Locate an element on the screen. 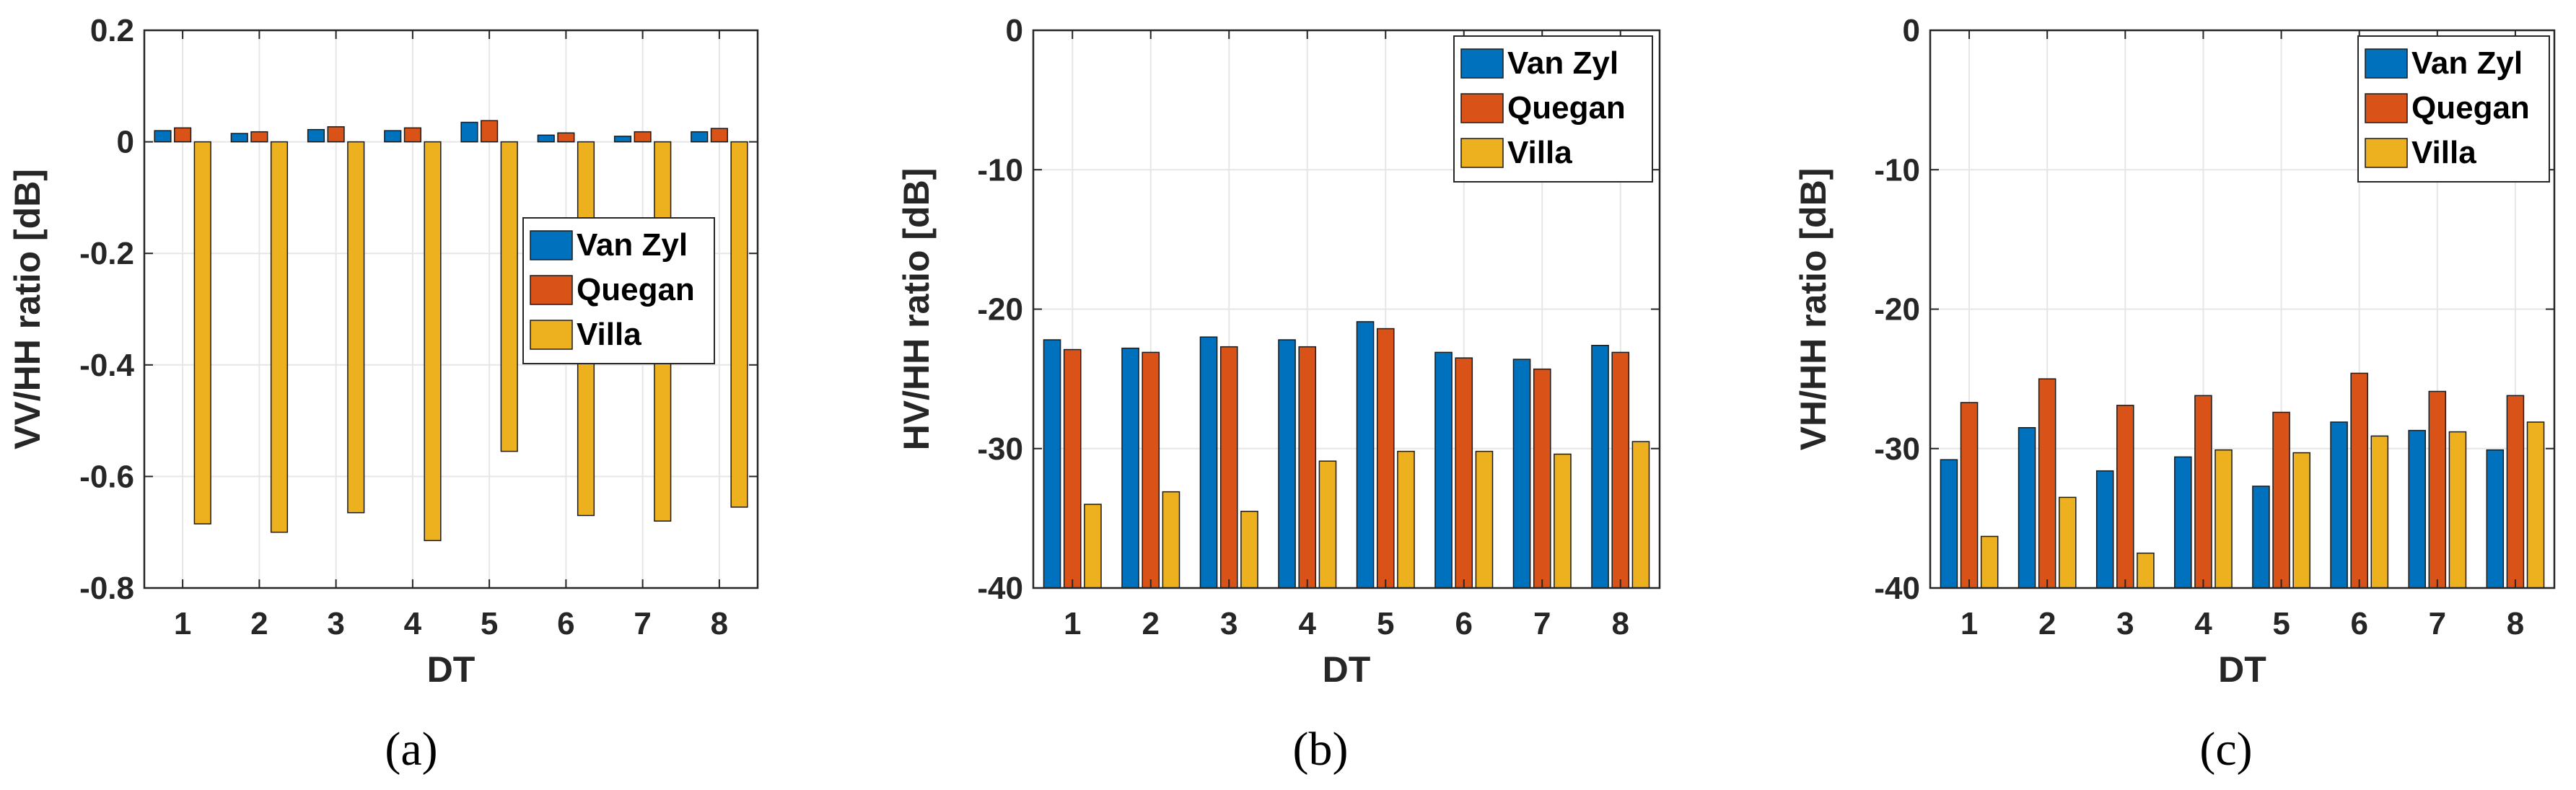 This screenshot has height=790, width=2576. ytick-label: -0.8 is located at coordinates (107, 588).